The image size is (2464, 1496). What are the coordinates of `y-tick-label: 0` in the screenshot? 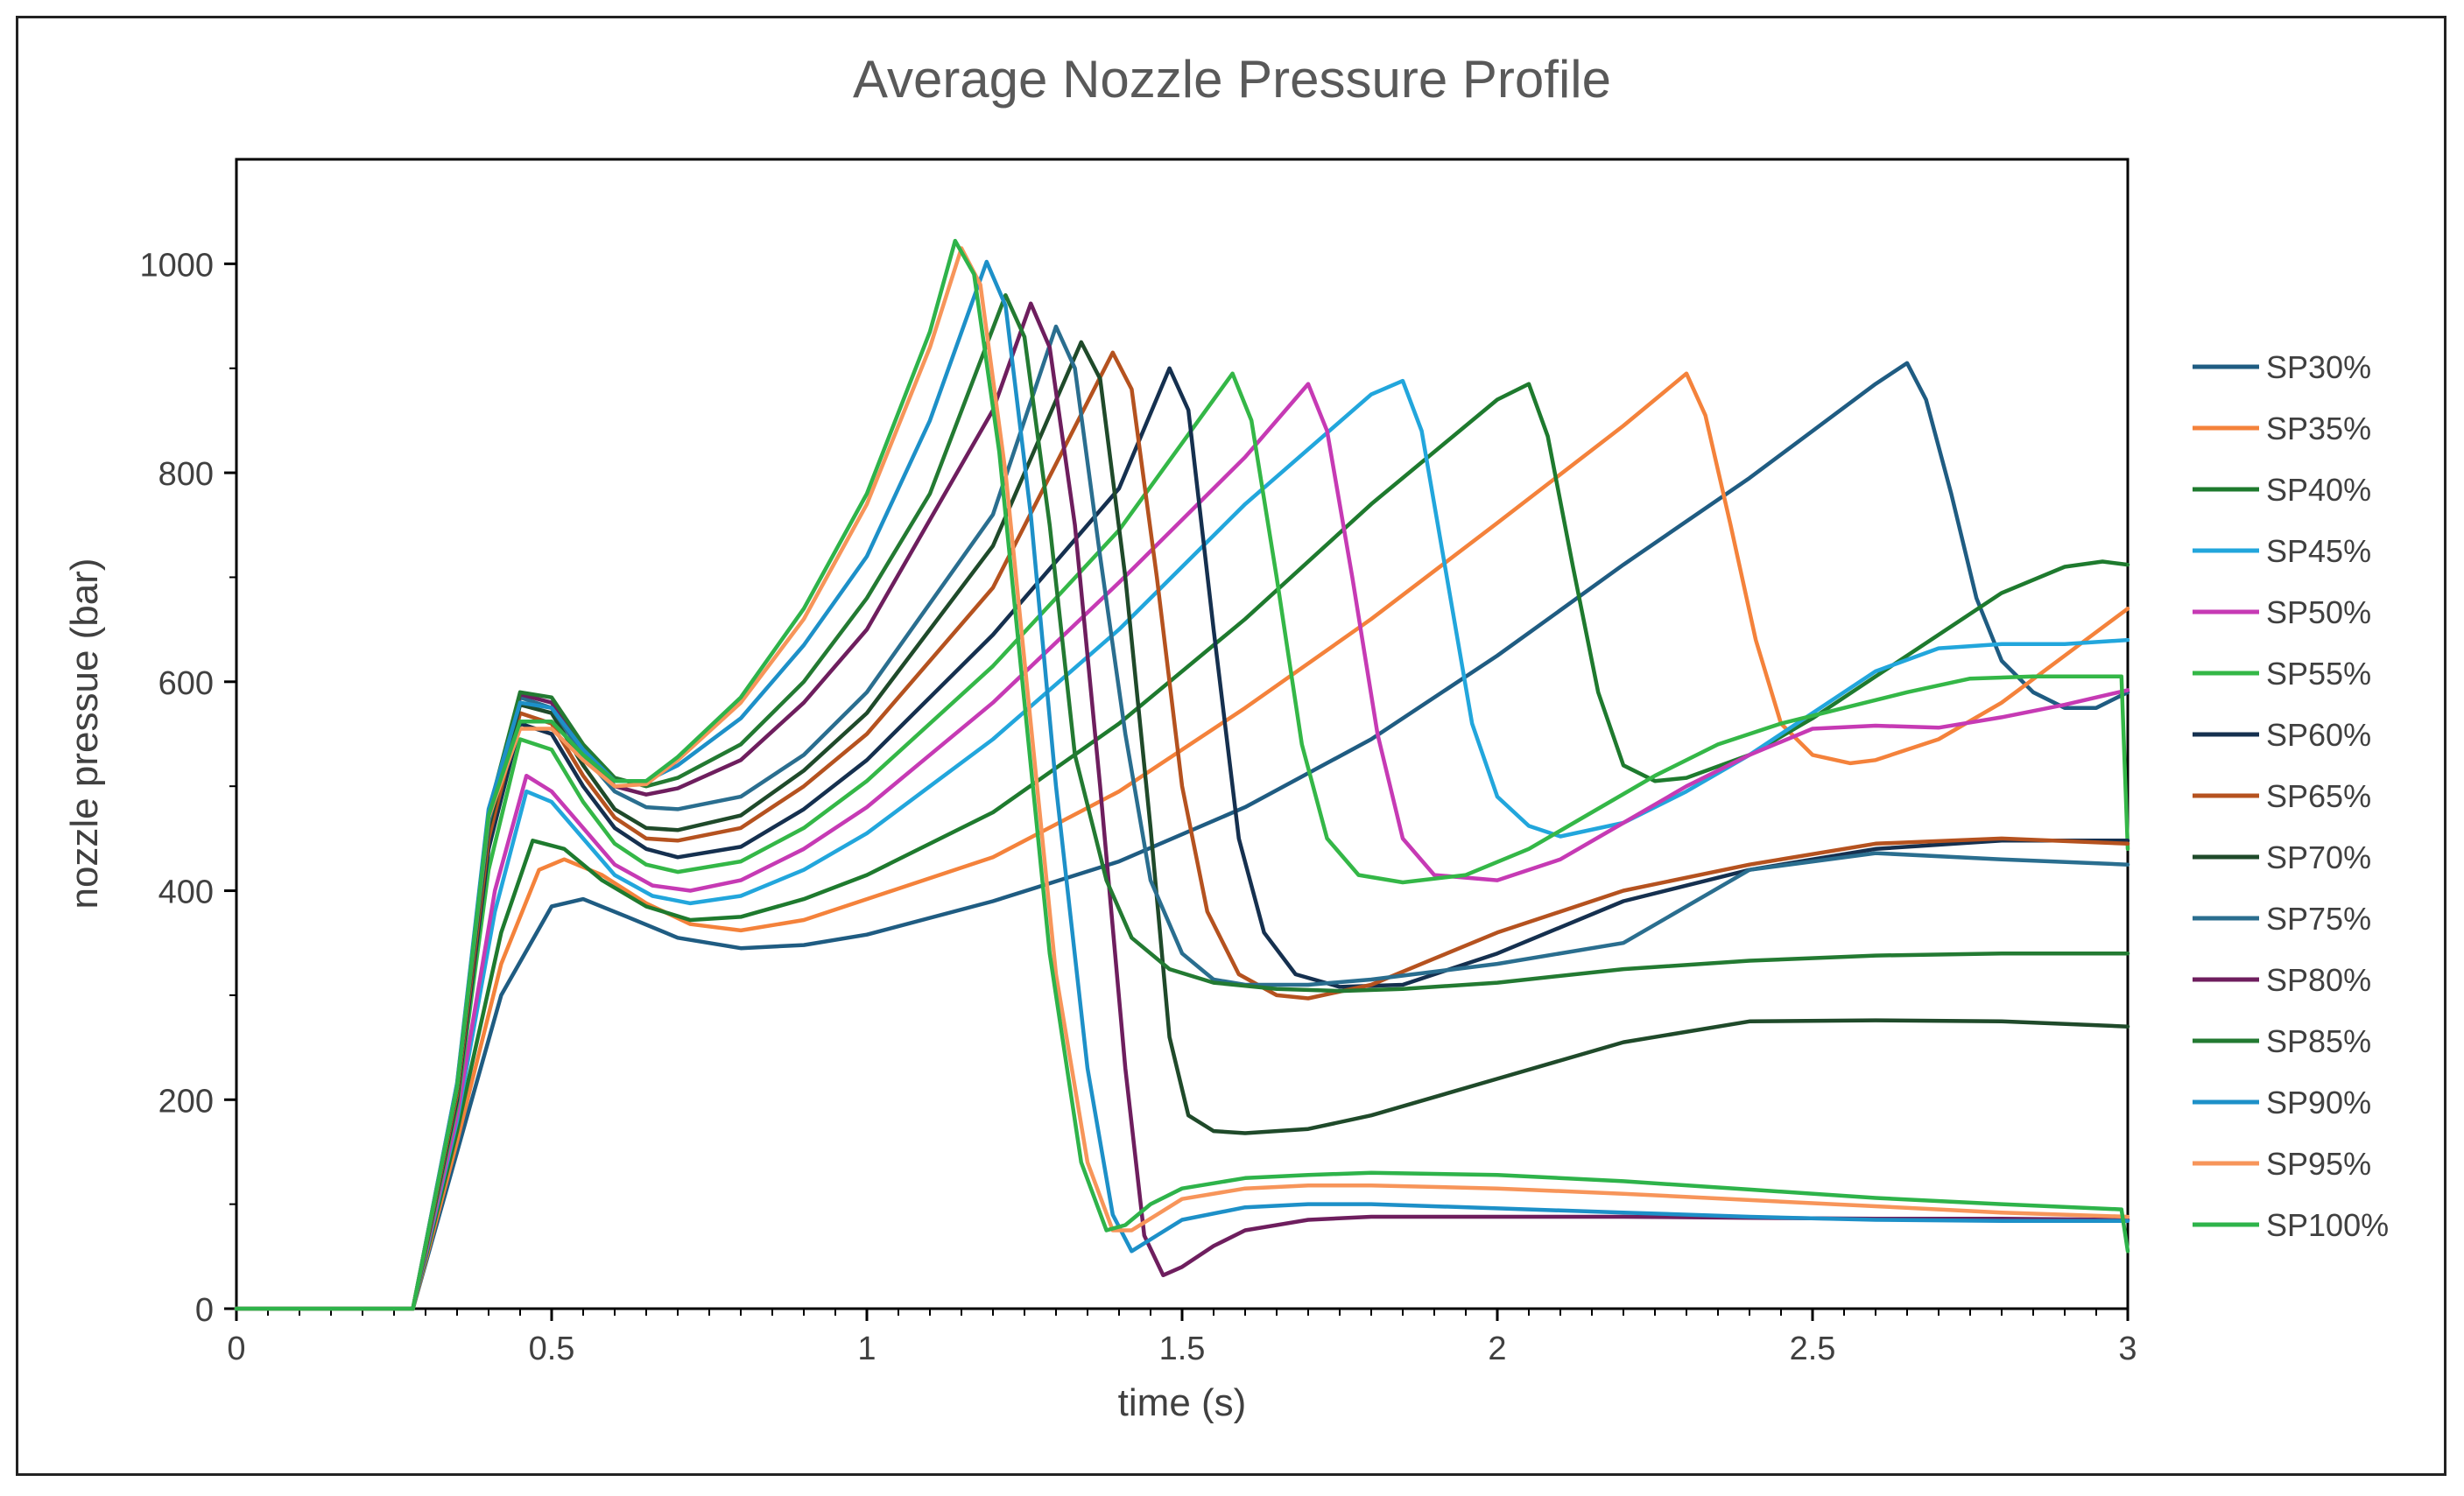 It's located at (204, 1310).